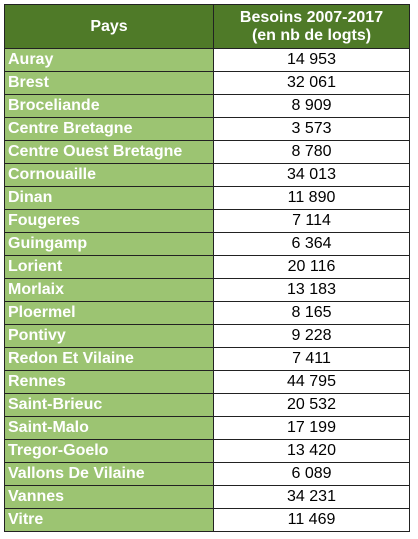 Image resolution: width=418 pixels, height=539 pixels. I want to click on besoins-cell: 11 469, so click(311, 520).